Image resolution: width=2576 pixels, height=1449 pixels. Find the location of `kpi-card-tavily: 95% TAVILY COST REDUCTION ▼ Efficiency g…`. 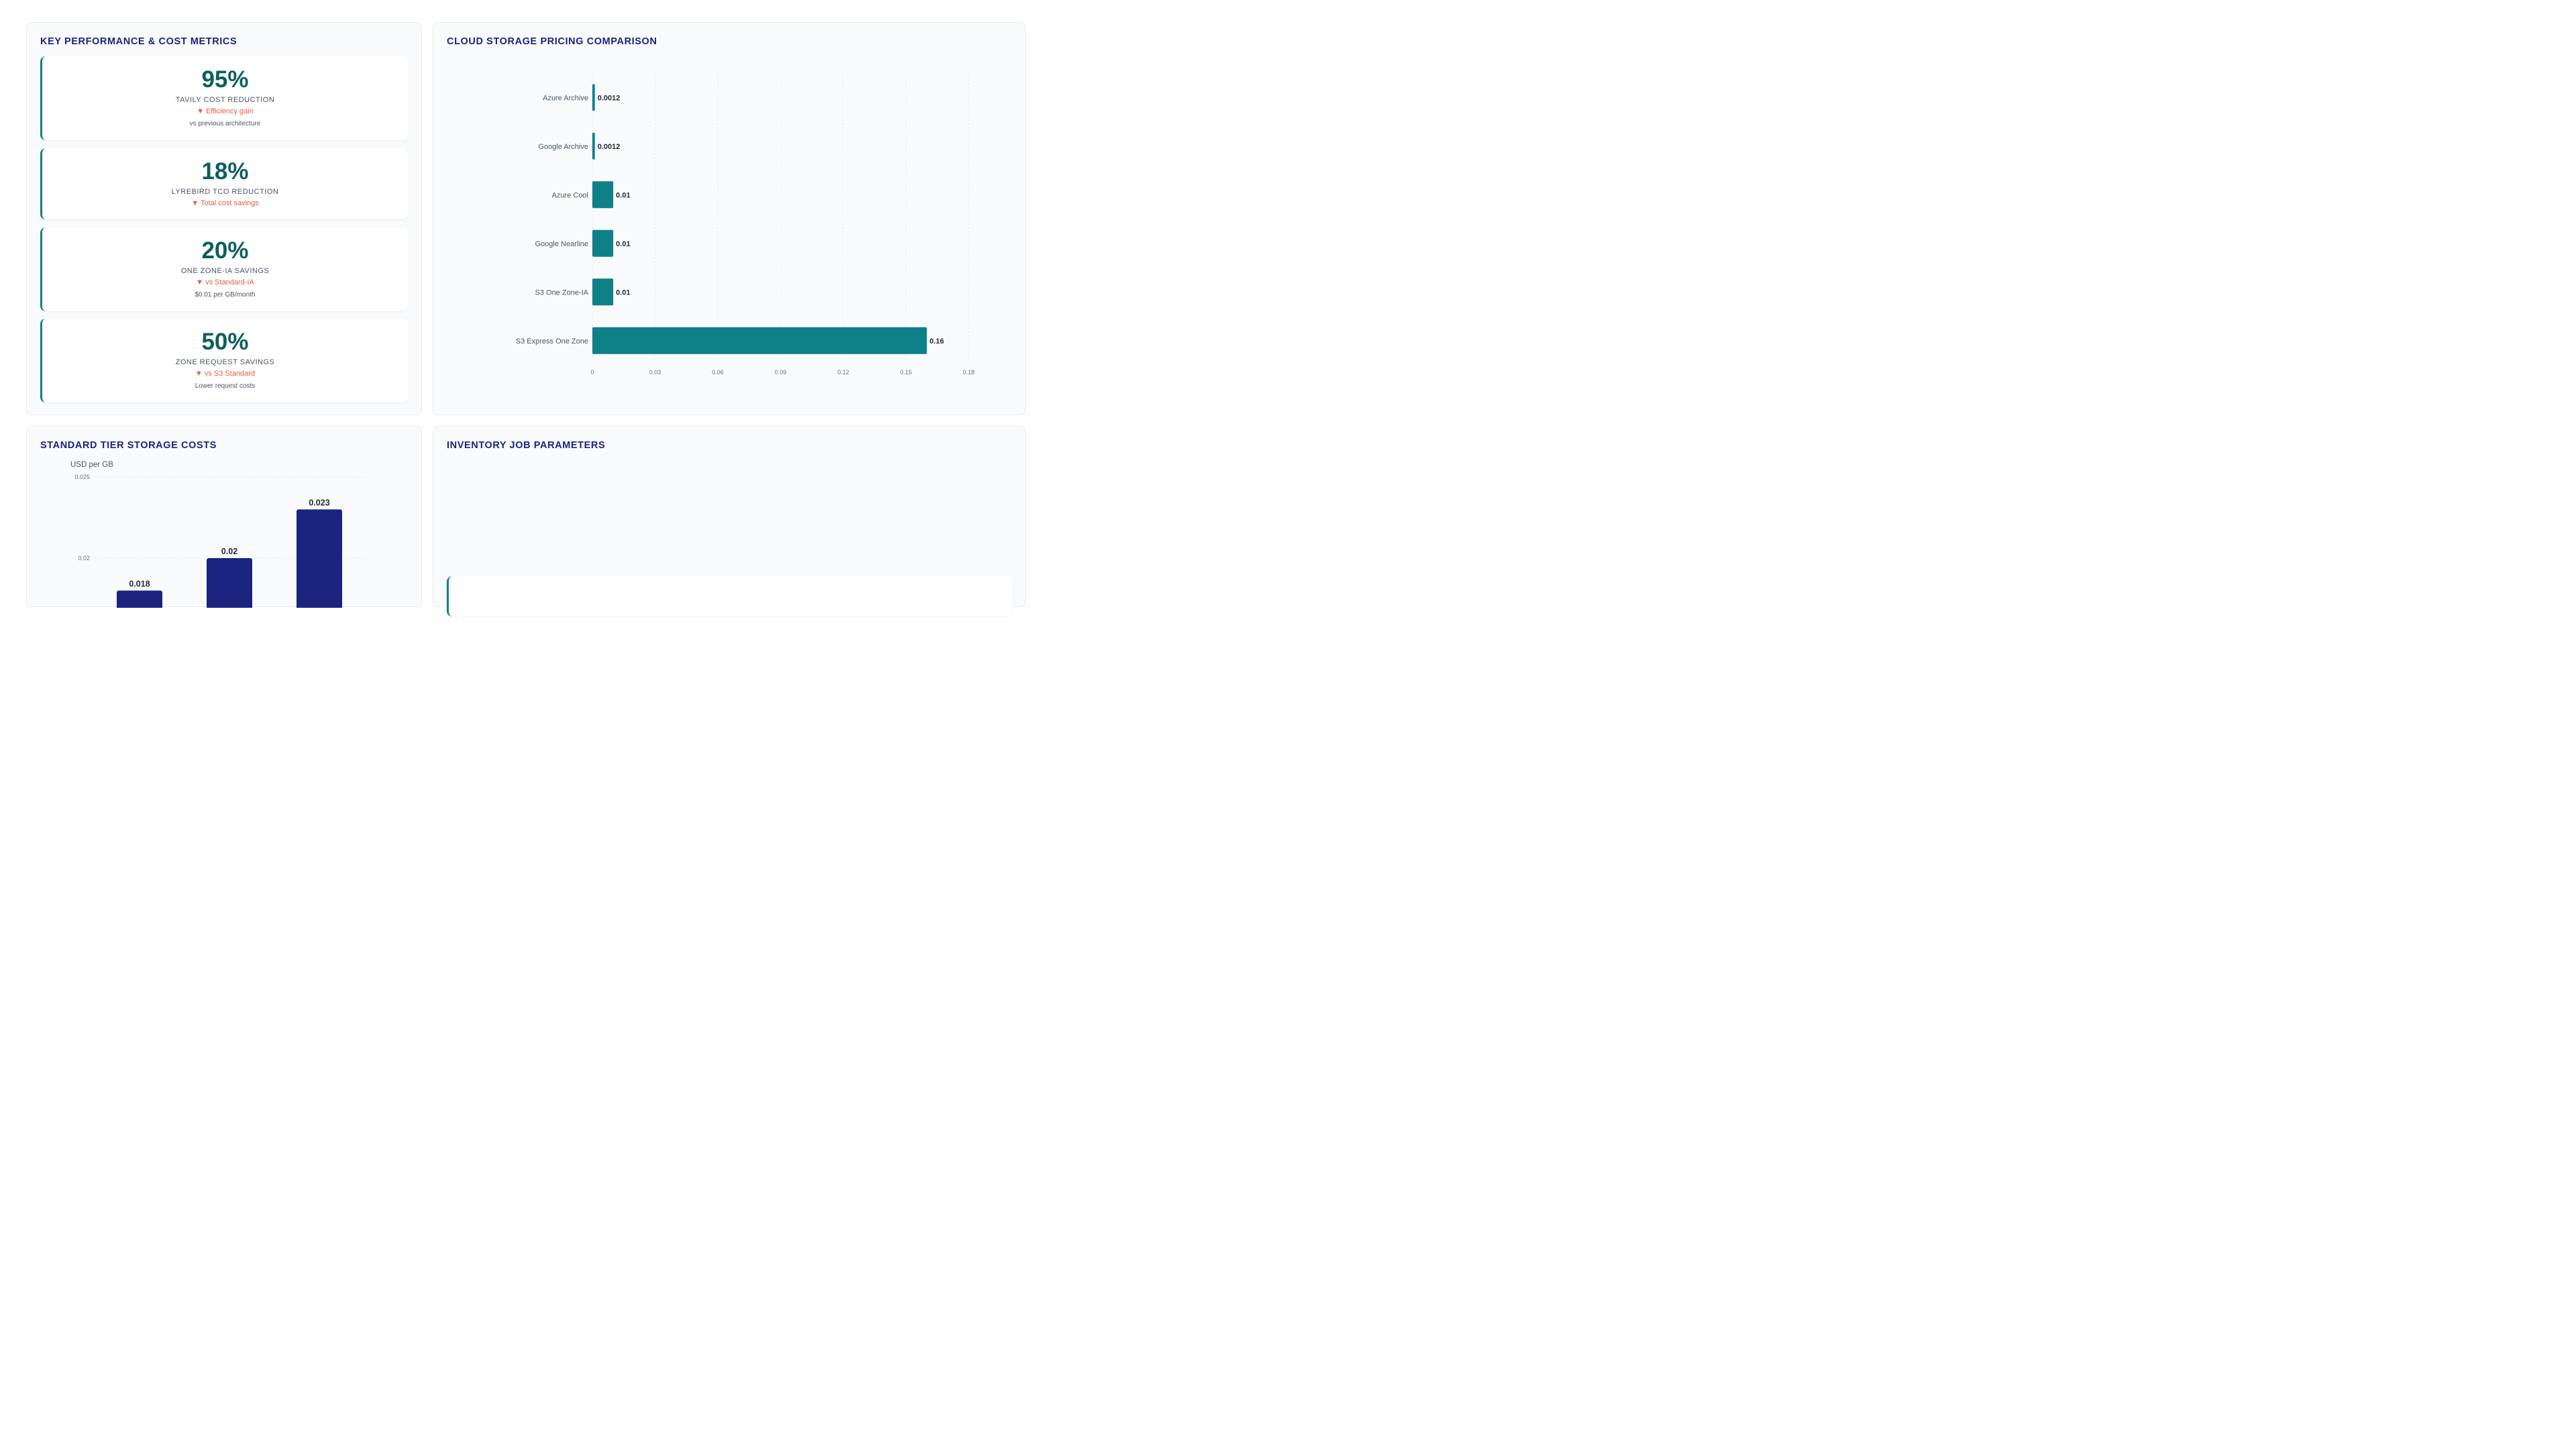

kpi-card-tavily: 95% TAVILY COST REDUCTION ▼ Efficiency g… is located at coordinates (224, 98).